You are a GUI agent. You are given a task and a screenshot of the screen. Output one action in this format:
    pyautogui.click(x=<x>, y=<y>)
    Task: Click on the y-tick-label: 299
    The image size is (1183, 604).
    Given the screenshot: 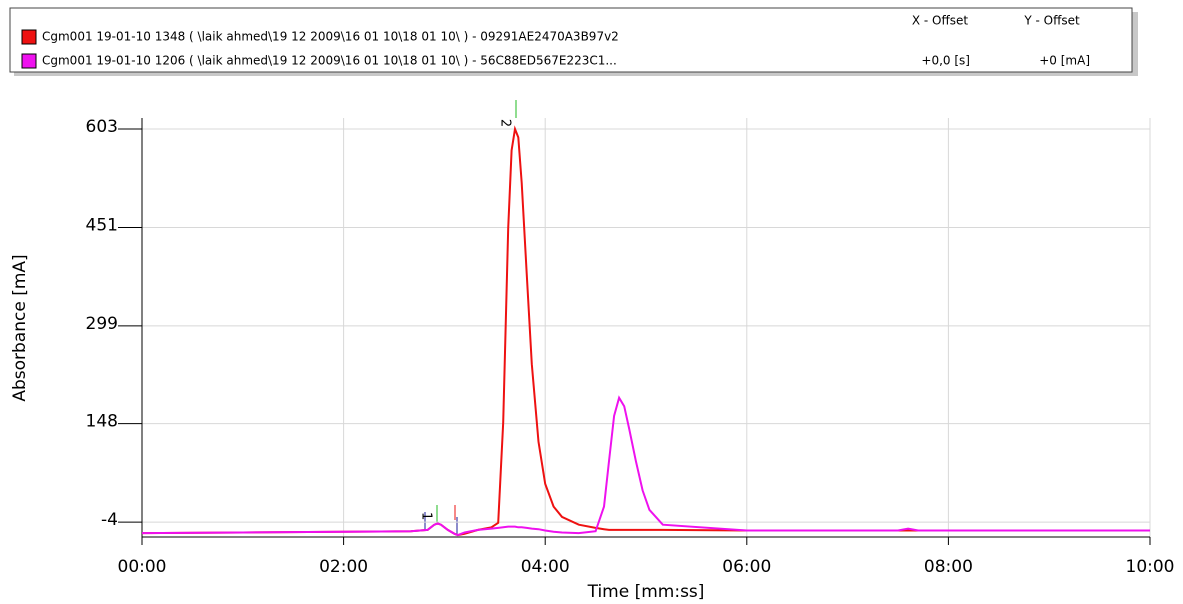 What is the action you would take?
    pyautogui.click(x=102, y=324)
    